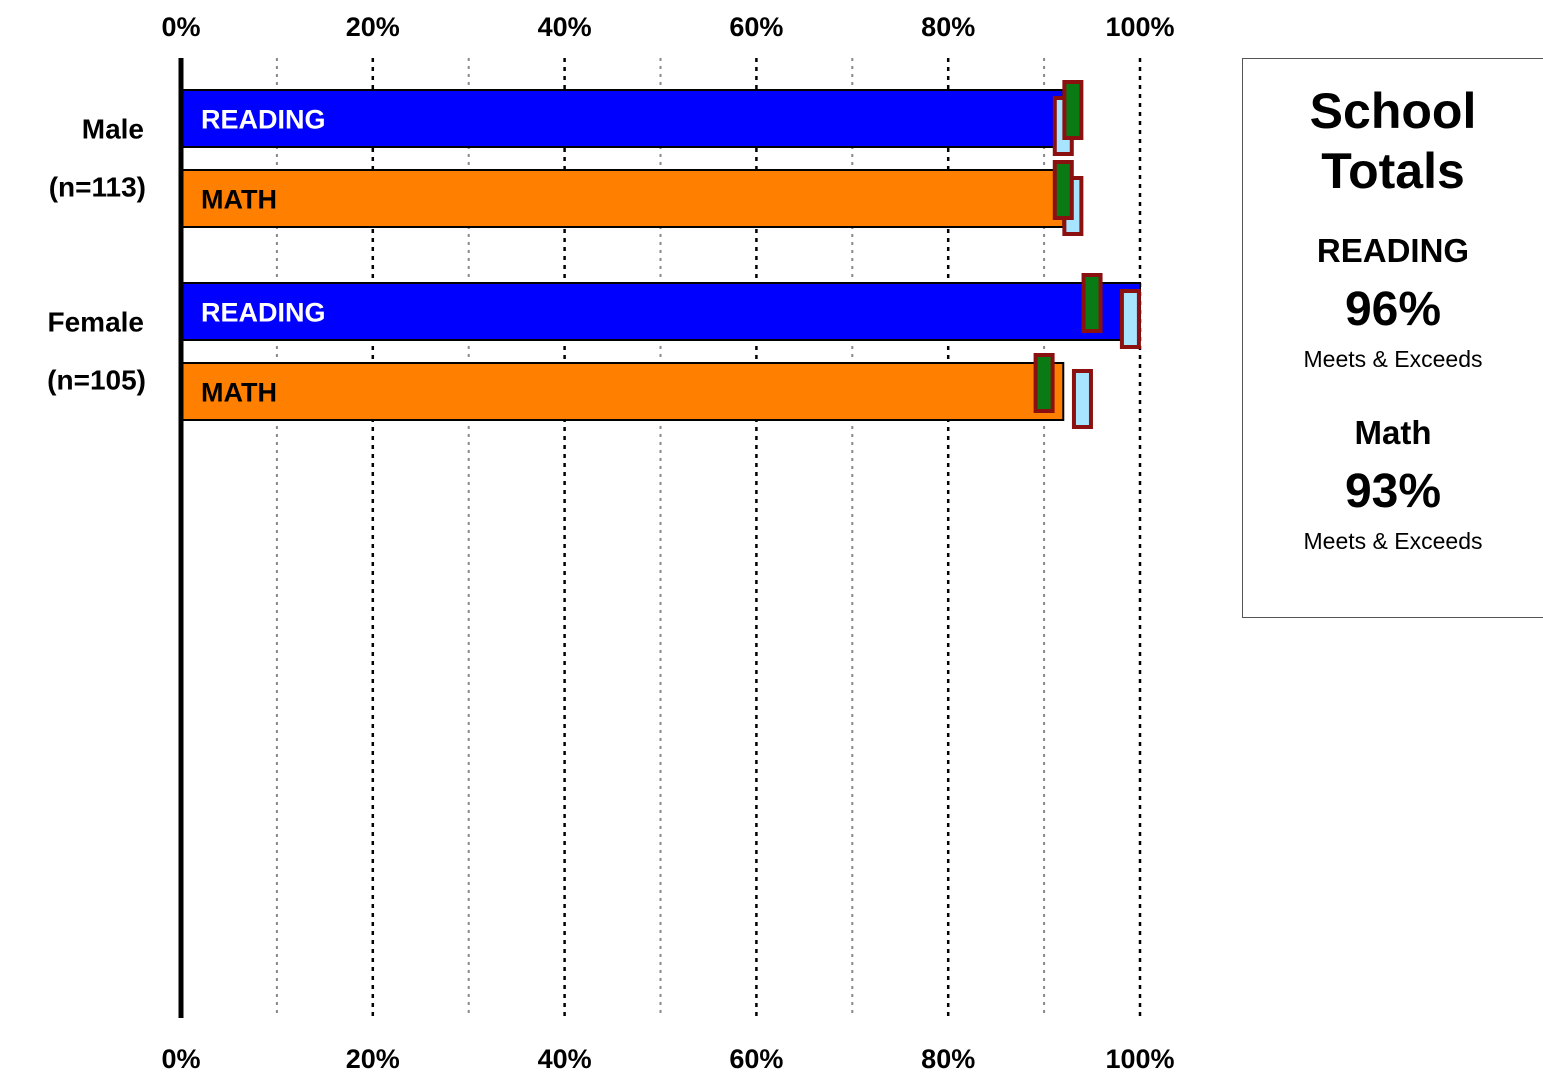 The image size is (1543, 1075). What do you see at coordinates (180, 1059) in the screenshot?
I see `x-tick-label-bottom: 0%` at bounding box center [180, 1059].